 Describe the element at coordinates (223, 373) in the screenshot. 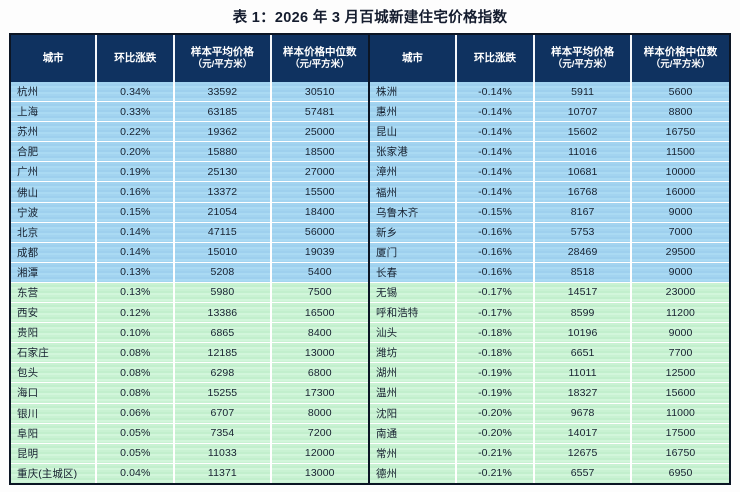

I see `cell-avg-price: 6298` at that location.